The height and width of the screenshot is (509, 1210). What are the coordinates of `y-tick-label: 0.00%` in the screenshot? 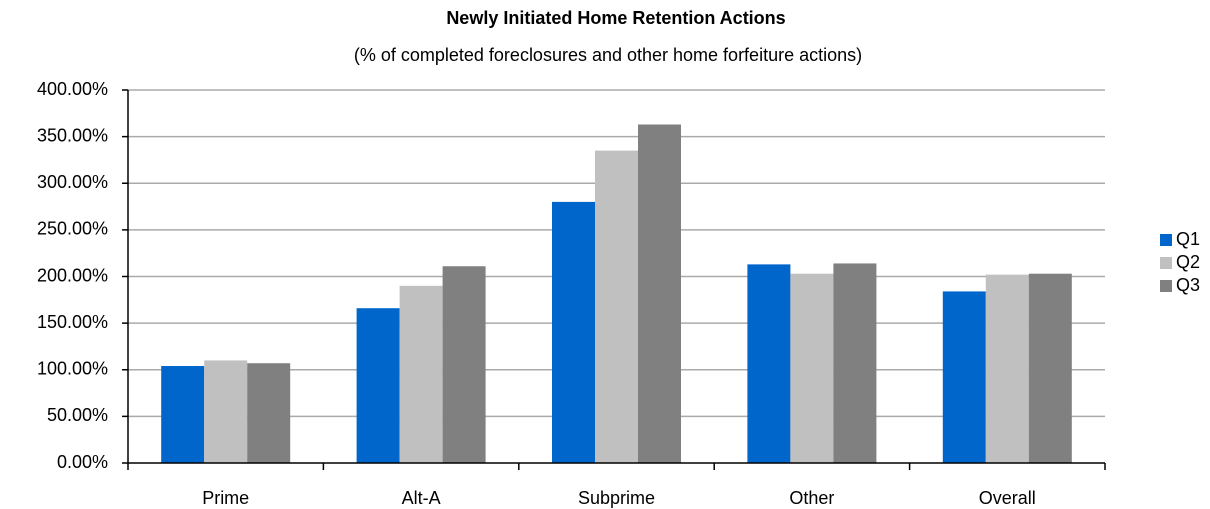 It's located at (82, 462).